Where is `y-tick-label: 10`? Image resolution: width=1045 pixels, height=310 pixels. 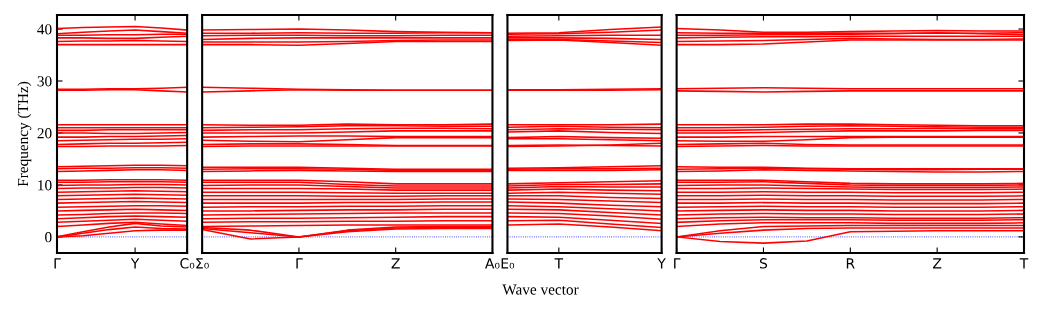 y-tick-label: 10 is located at coordinates (45, 185).